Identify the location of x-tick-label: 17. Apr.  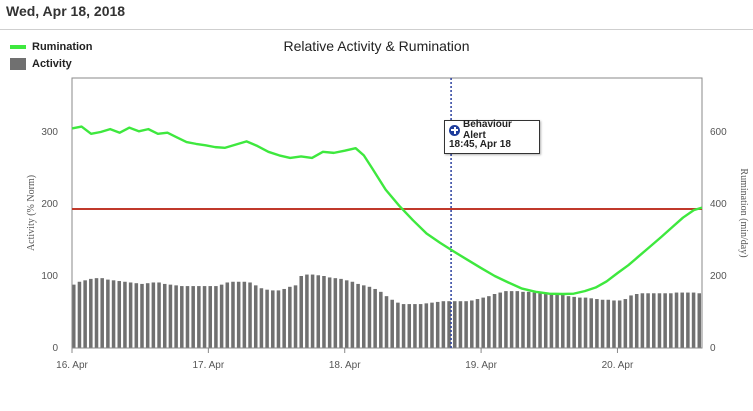
(209, 365).